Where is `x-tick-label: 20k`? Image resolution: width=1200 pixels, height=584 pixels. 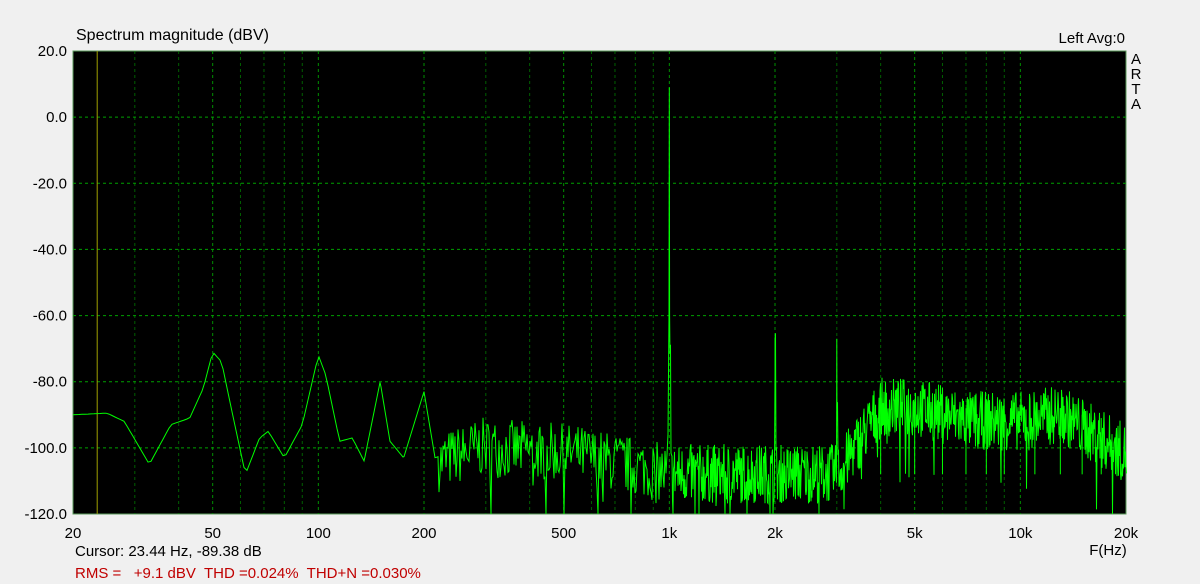 x-tick-label: 20k is located at coordinates (1126, 533).